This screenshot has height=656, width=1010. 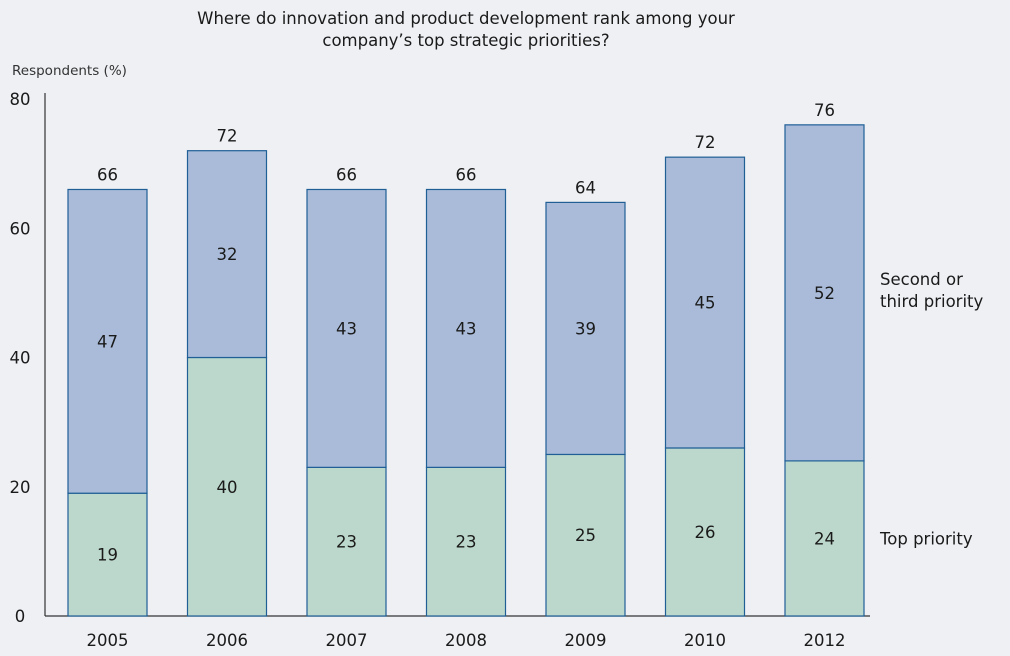 I want to click on data-label-total: 76, so click(x=824, y=110).